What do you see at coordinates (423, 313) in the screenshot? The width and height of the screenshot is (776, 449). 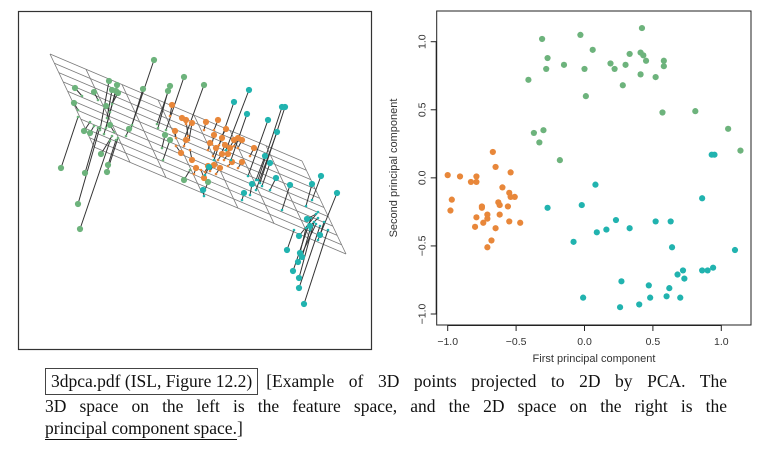 I see `y-tick-label: −1.0` at bounding box center [423, 313].